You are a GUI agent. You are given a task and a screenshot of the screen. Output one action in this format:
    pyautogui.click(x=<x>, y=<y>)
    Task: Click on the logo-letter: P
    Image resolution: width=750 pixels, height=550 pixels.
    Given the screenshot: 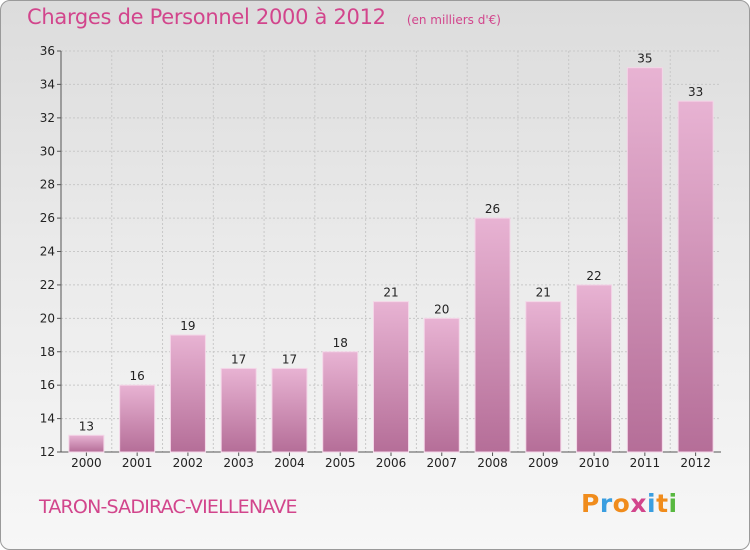 What is the action you would take?
    pyautogui.click(x=590, y=503)
    